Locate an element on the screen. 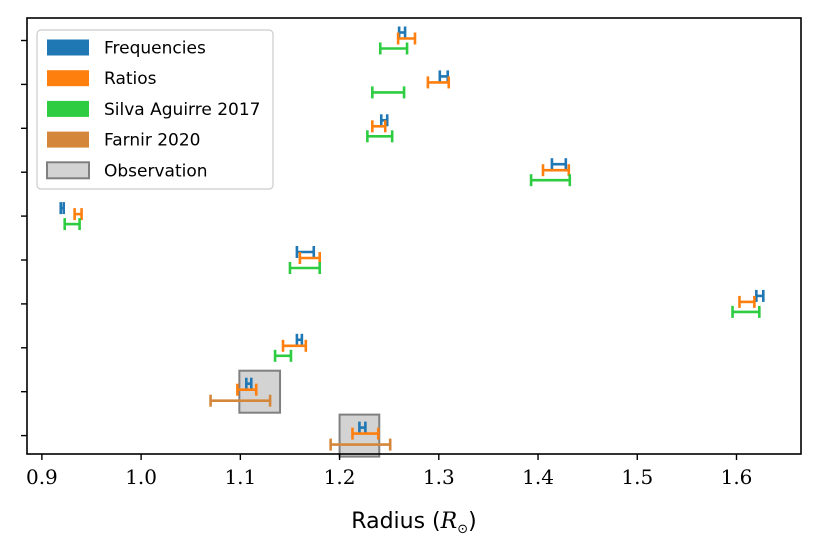 Image resolution: width=822 pixels, height=548 pixels. x-tick-label: 1.4 is located at coordinates (538, 477).